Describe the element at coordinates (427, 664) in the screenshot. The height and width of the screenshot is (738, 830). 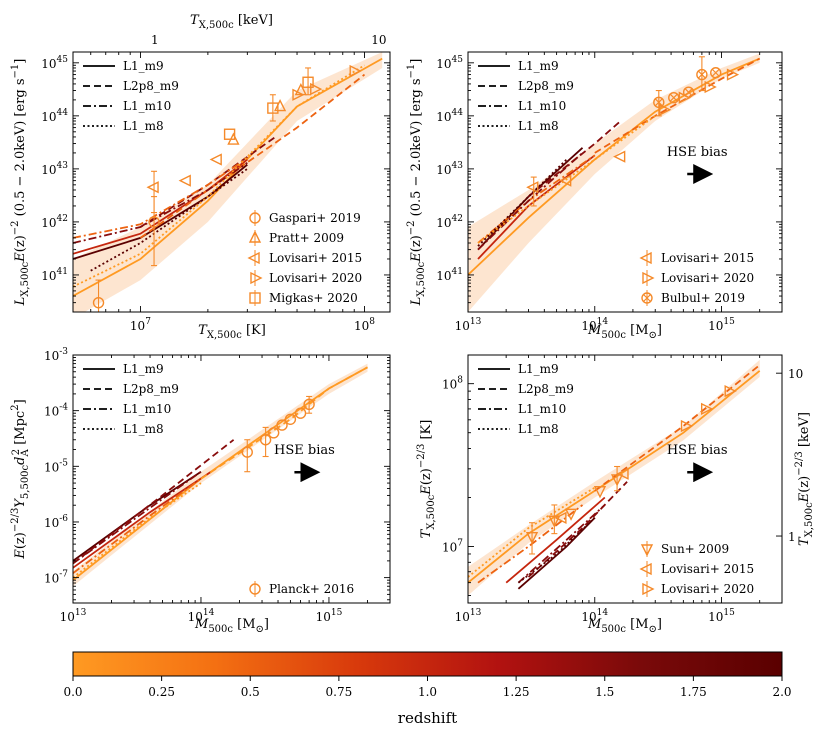
I see `colorbar-gradient` at that location.